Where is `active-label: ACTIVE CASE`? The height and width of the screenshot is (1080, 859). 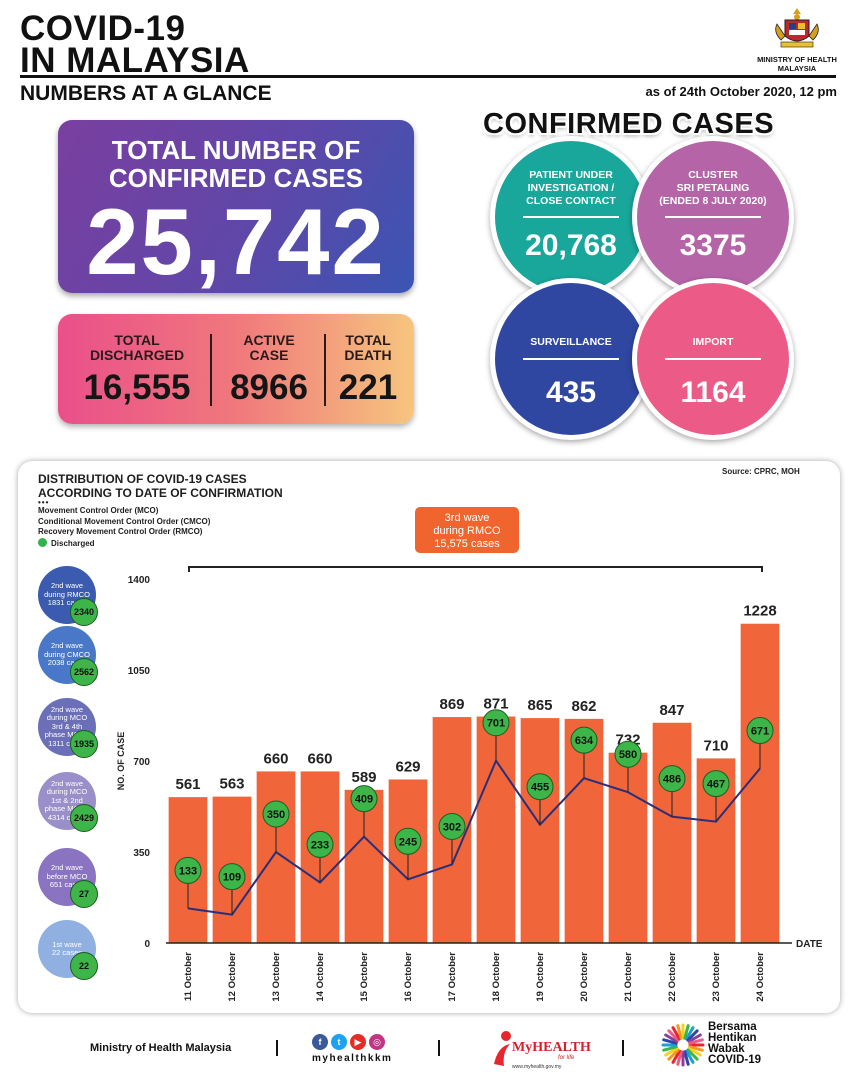
active-label: ACTIVE CASE is located at coordinates (269, 348).